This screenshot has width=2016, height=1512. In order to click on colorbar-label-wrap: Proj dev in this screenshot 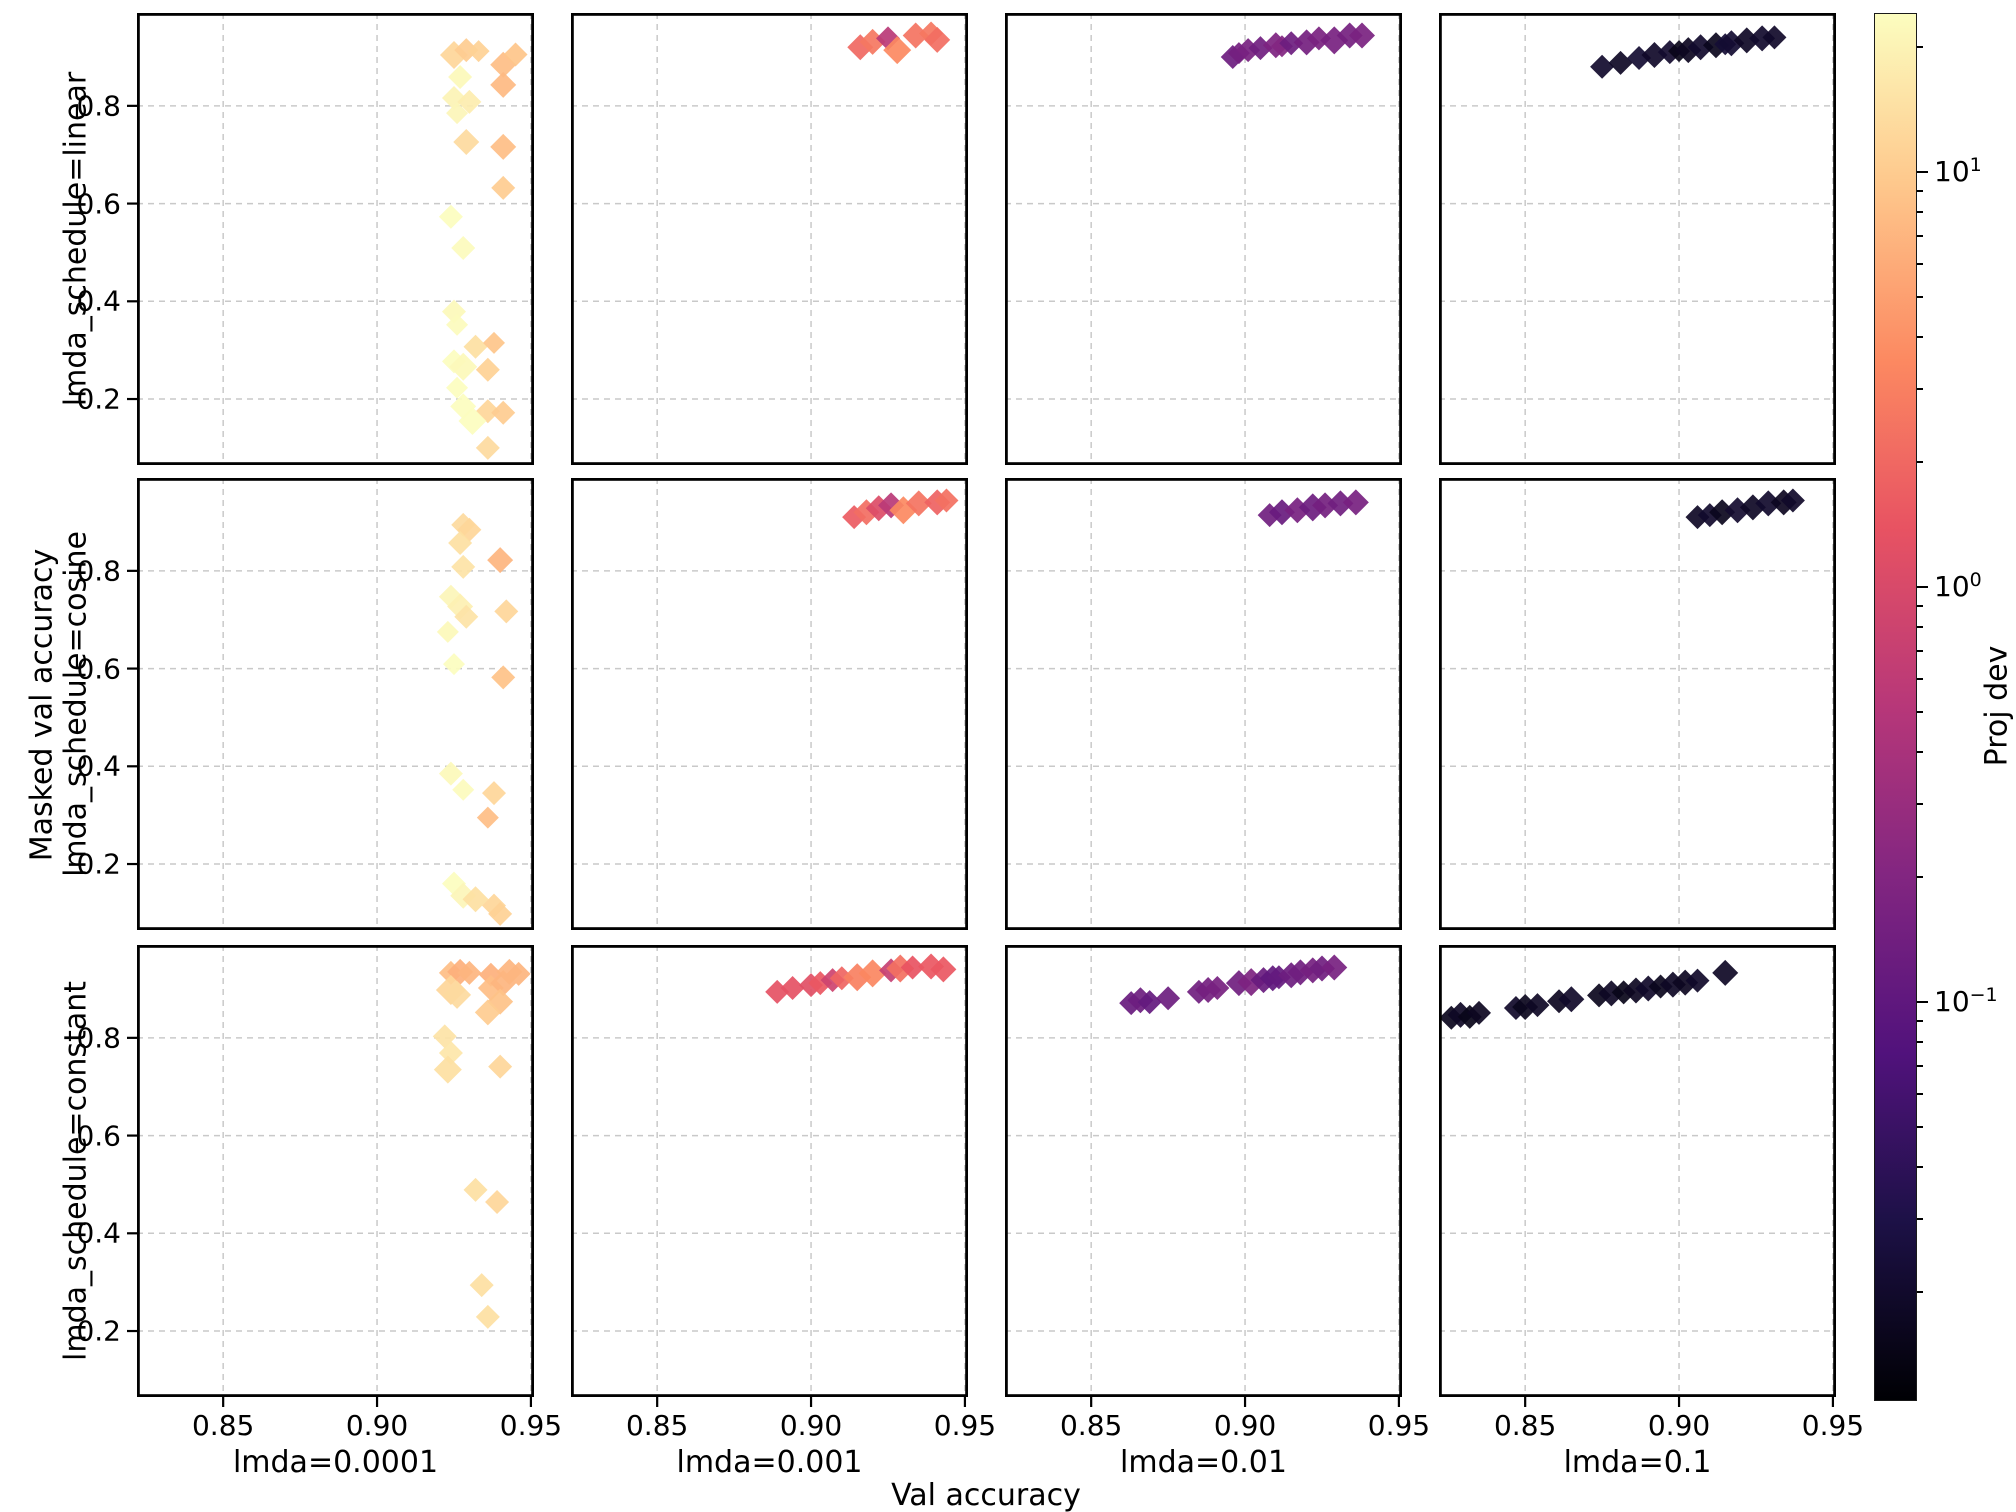, I will do `click(1997, 706)`.